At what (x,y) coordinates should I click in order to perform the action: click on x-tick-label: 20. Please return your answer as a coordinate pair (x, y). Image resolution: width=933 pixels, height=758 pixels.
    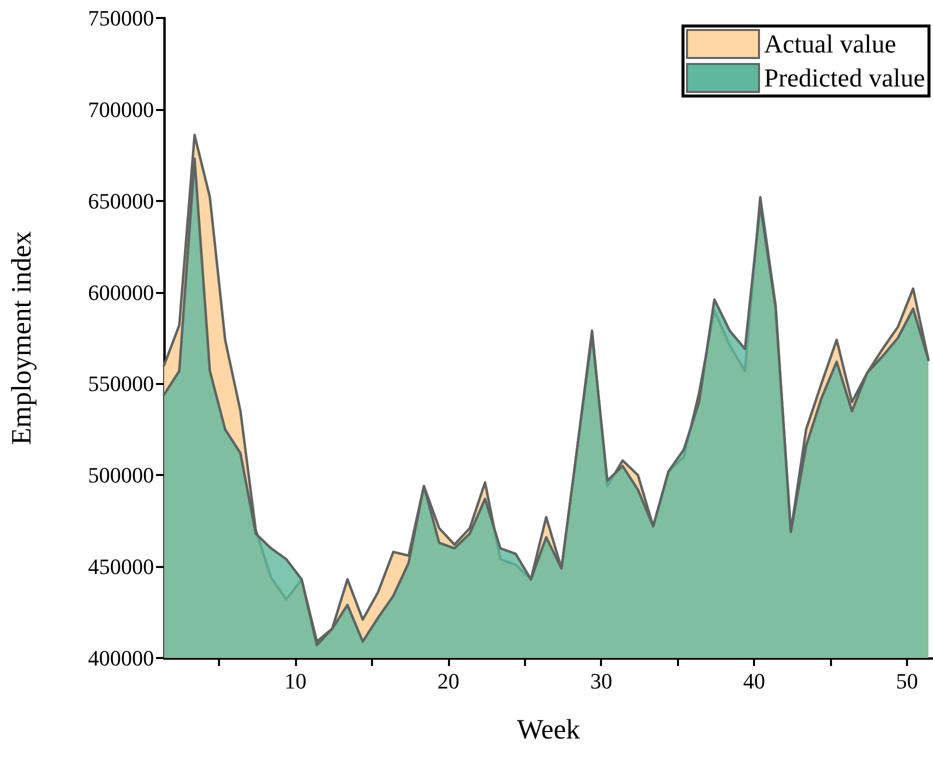
    Looking at the image, I should click on (448, 681).